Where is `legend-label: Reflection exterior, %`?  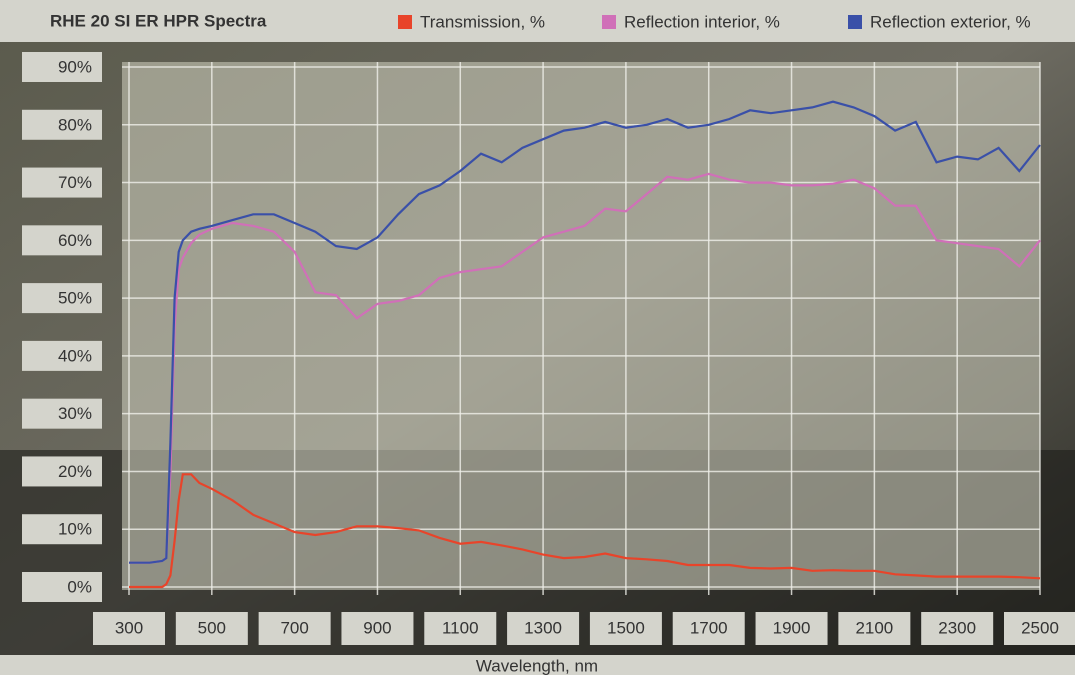
legend-label: Reflection exterior, % is located at coordinates (950, 21).